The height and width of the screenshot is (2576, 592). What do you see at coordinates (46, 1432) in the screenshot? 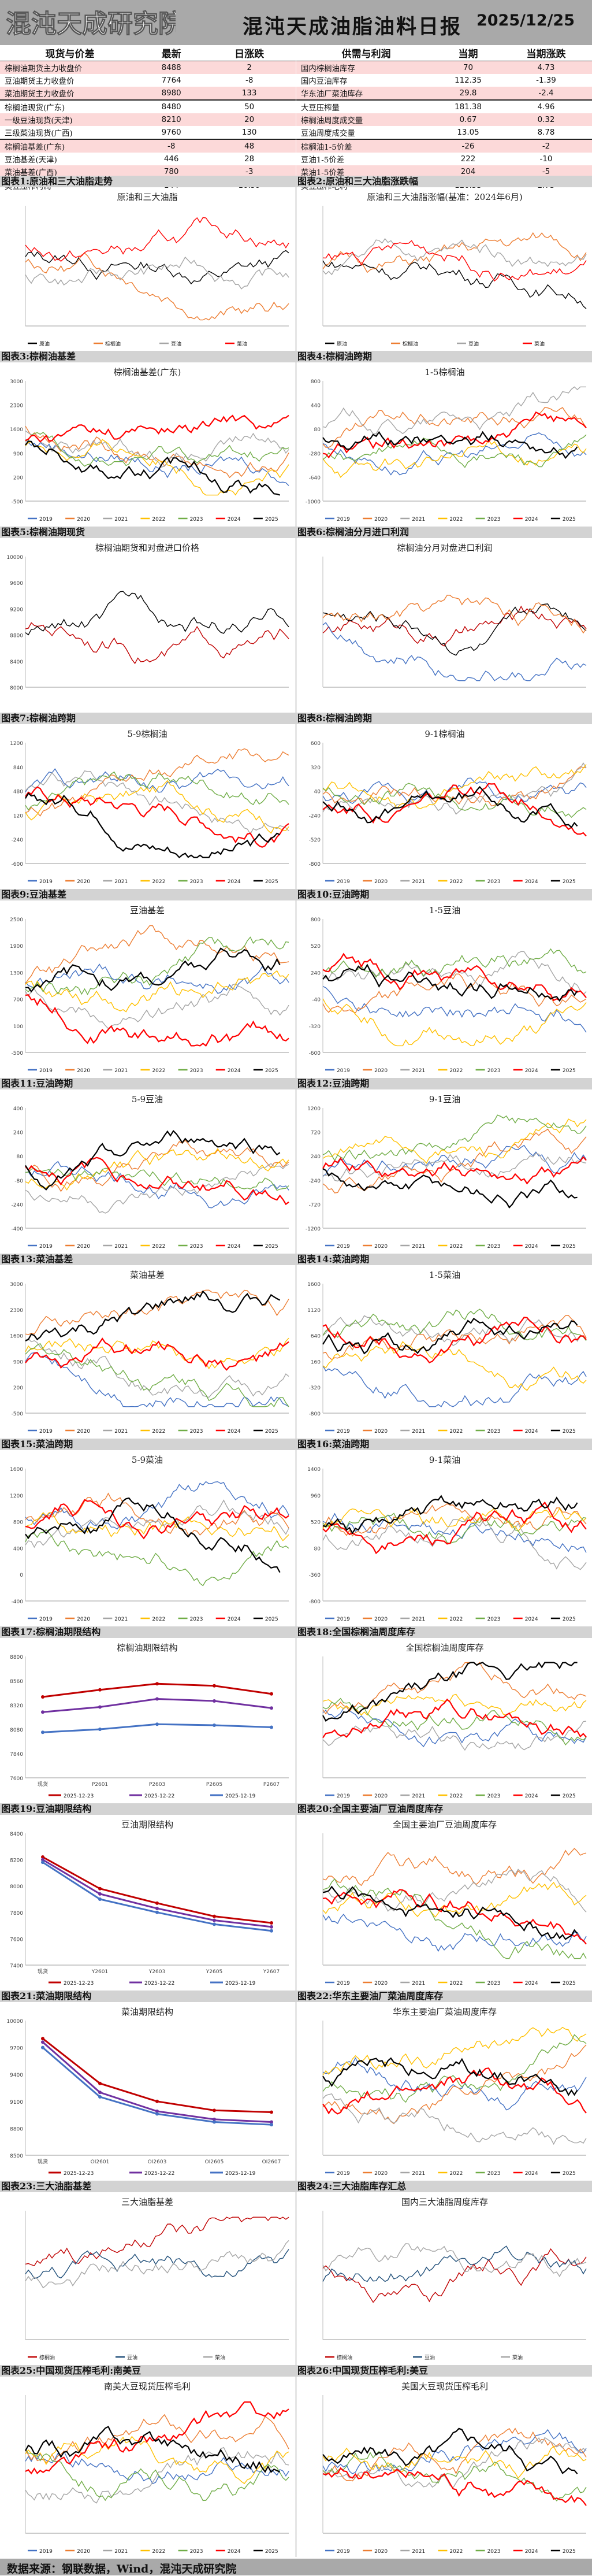
I see `legend-label: 2019` at bounding box center [46, 1432].